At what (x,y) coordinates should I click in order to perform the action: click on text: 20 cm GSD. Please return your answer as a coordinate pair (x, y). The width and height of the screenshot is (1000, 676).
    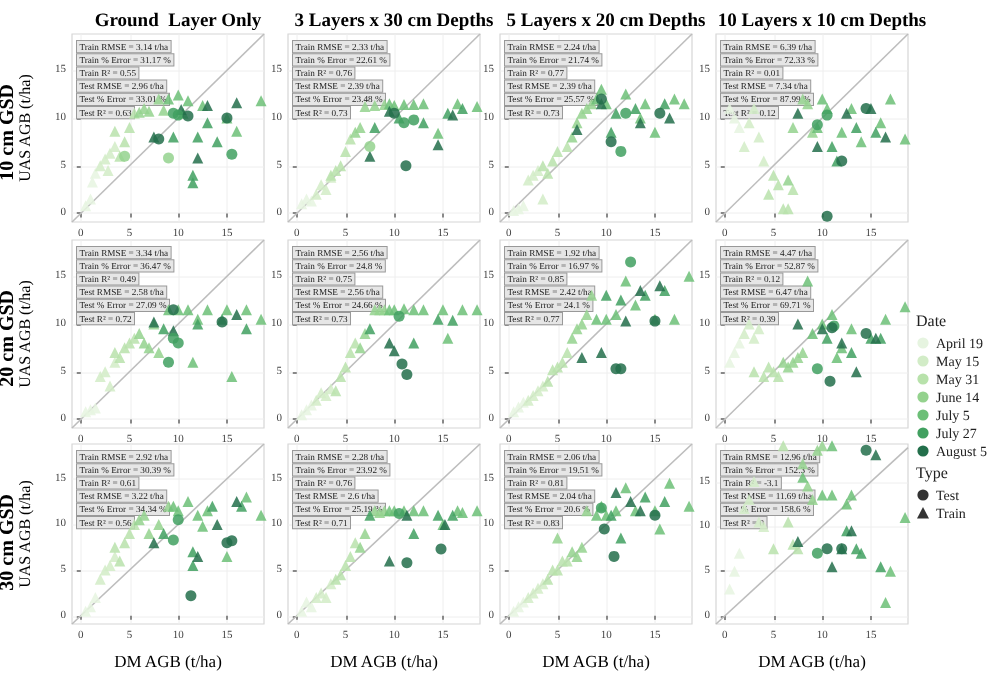
    Looking at the image, I should click on (9, 338).